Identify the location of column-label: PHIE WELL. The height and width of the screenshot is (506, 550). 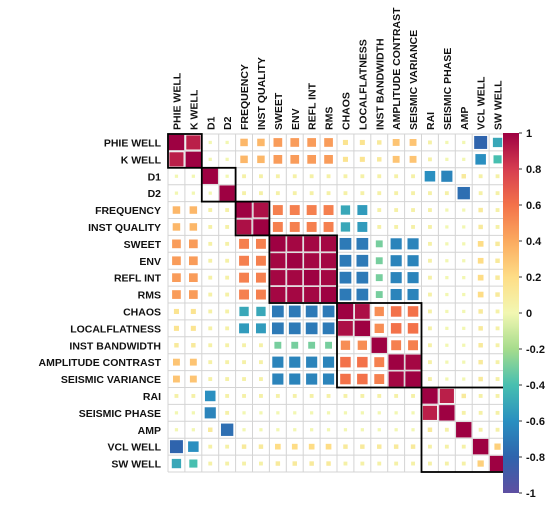
(177, 101).